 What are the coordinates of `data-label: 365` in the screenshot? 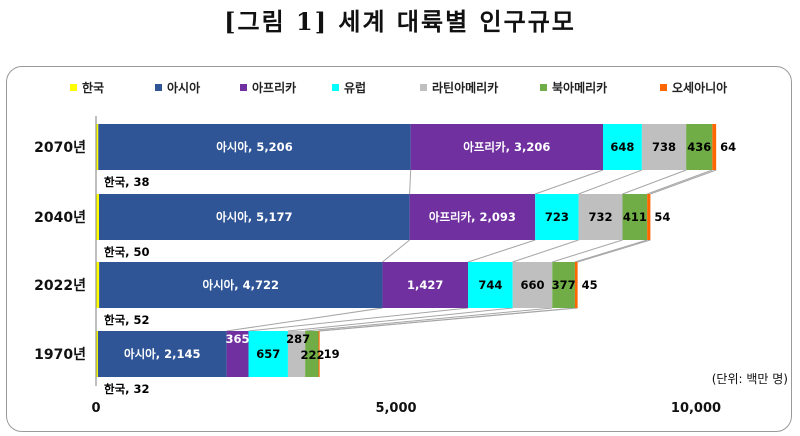 It's located at (238, 339).